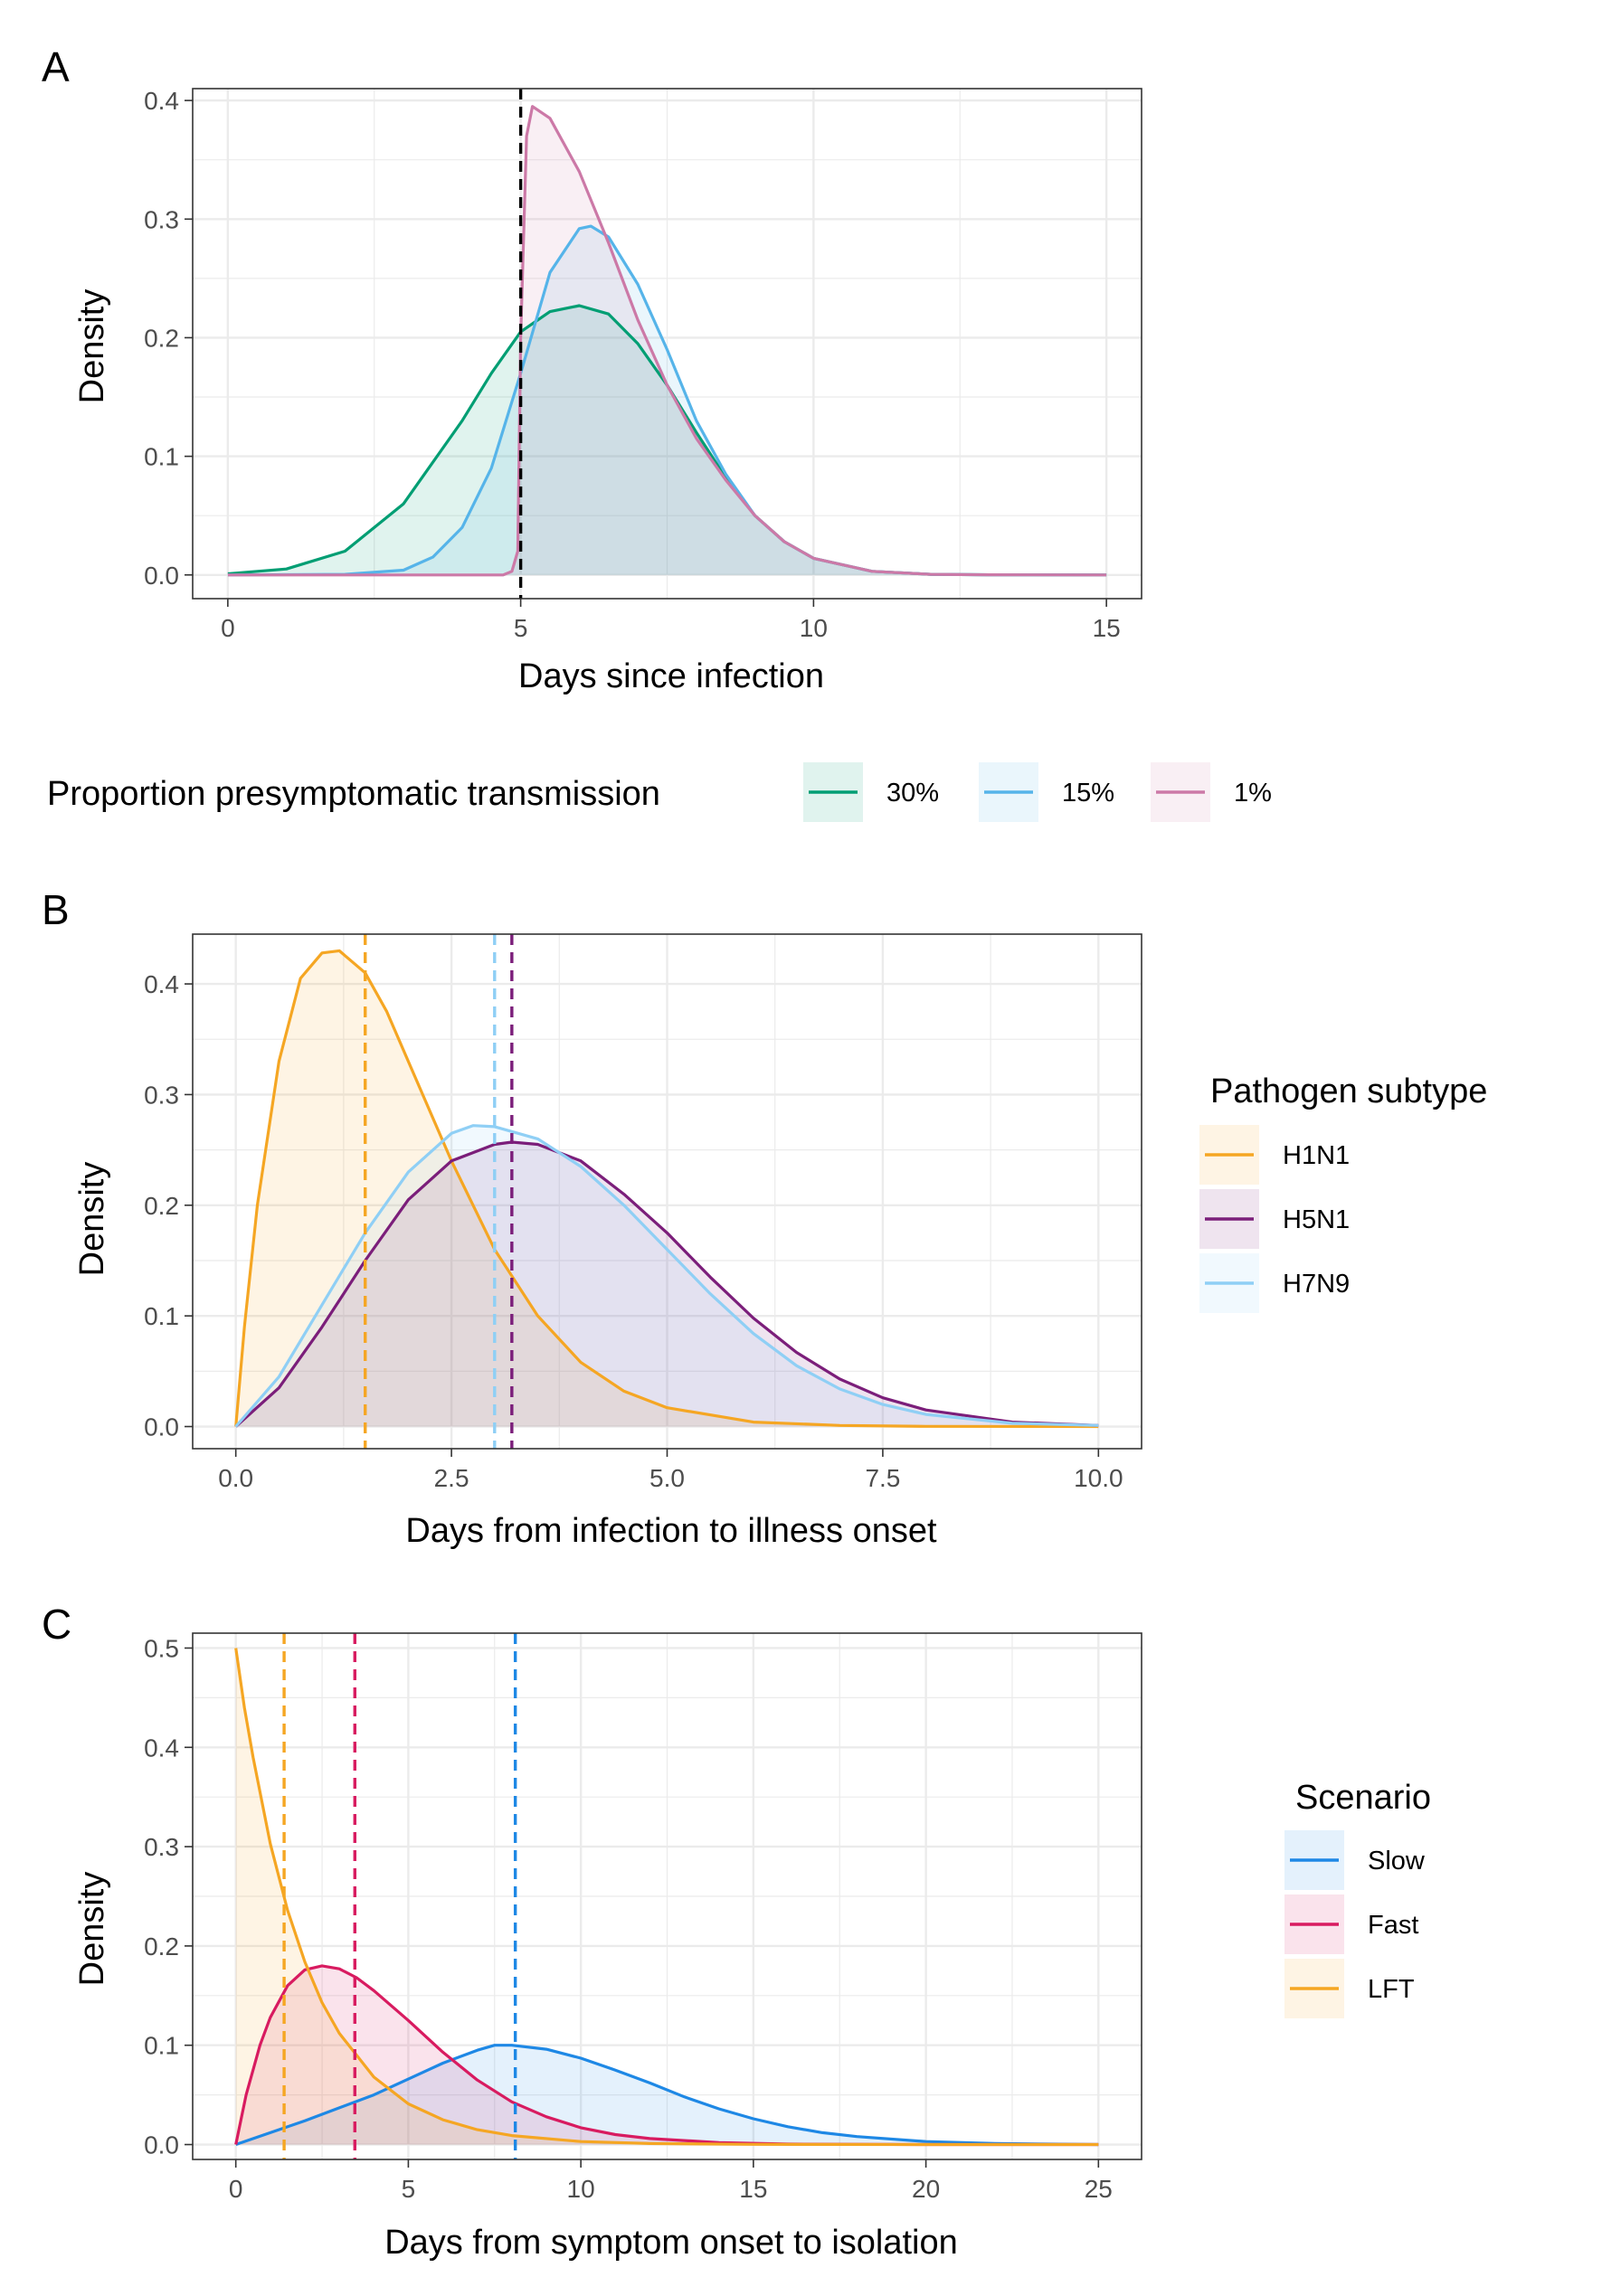 The height and width of the screenshot is (2296, 1602). I want to click on legend-item-b-H7N9: H7N9, so click(1274, 1283).